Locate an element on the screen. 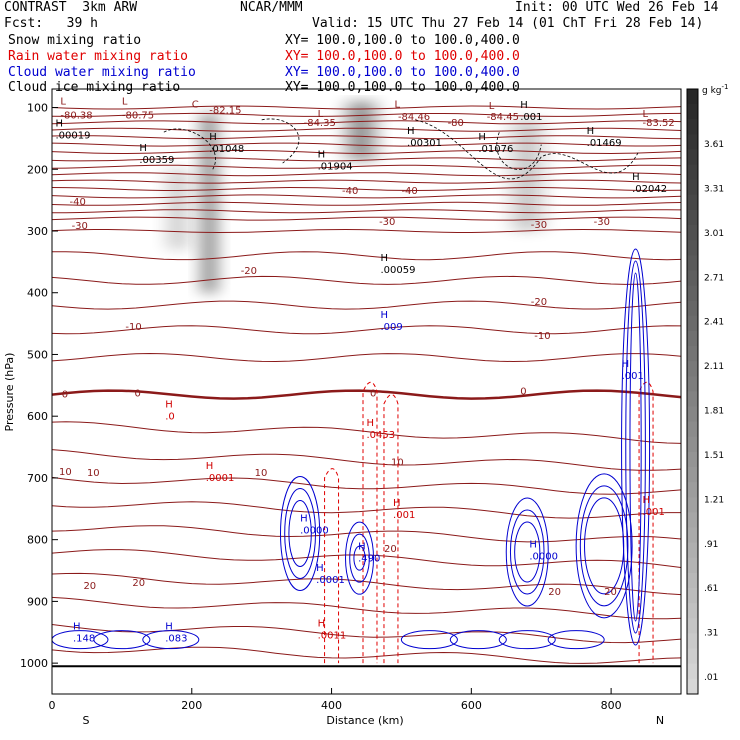 This screenshot has width=740, height=740. y-tick-label: 500 is located at coordinates (37, 354).